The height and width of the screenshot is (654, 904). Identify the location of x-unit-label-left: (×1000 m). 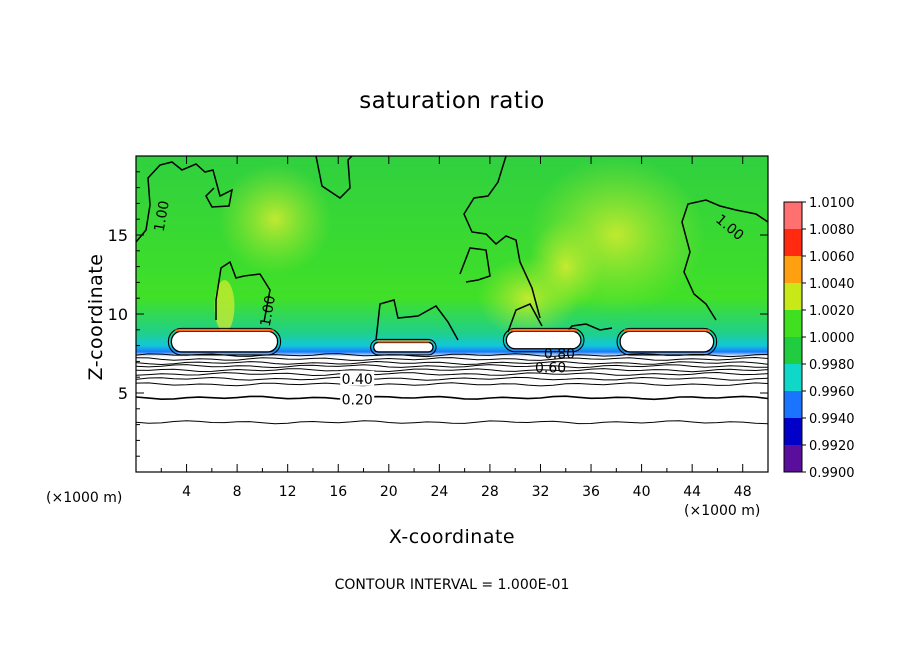
(84, 498).